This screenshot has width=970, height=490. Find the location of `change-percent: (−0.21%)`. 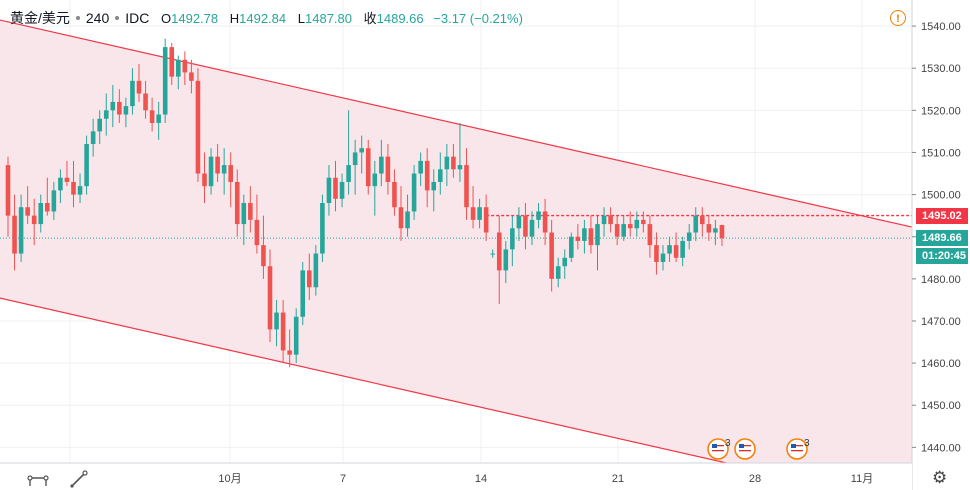

change-percent: (−0.21%) is located at coordinates (496, 18).